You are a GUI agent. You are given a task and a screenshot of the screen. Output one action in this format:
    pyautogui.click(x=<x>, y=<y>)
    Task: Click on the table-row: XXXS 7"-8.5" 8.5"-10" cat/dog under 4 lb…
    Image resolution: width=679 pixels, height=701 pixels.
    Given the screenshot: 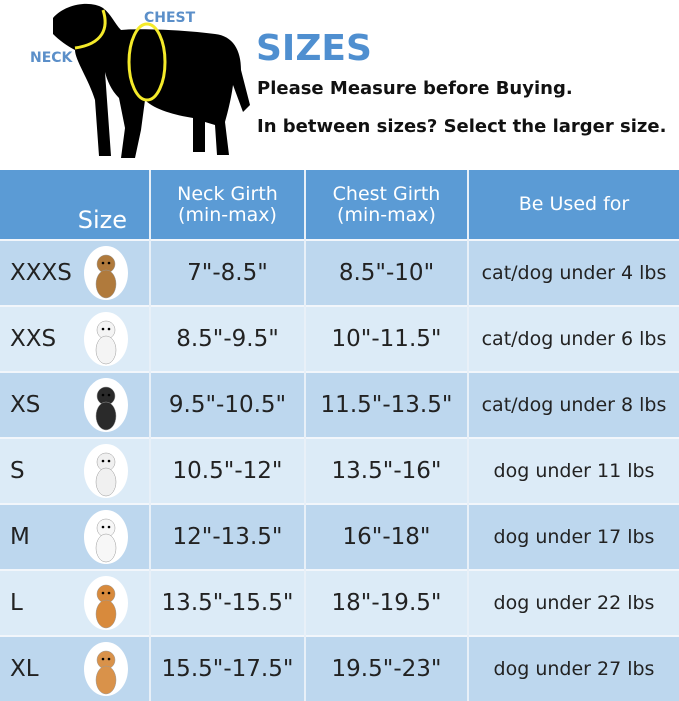 What is the action you would take?
    pyautogui.click(x=339, y=272)
    